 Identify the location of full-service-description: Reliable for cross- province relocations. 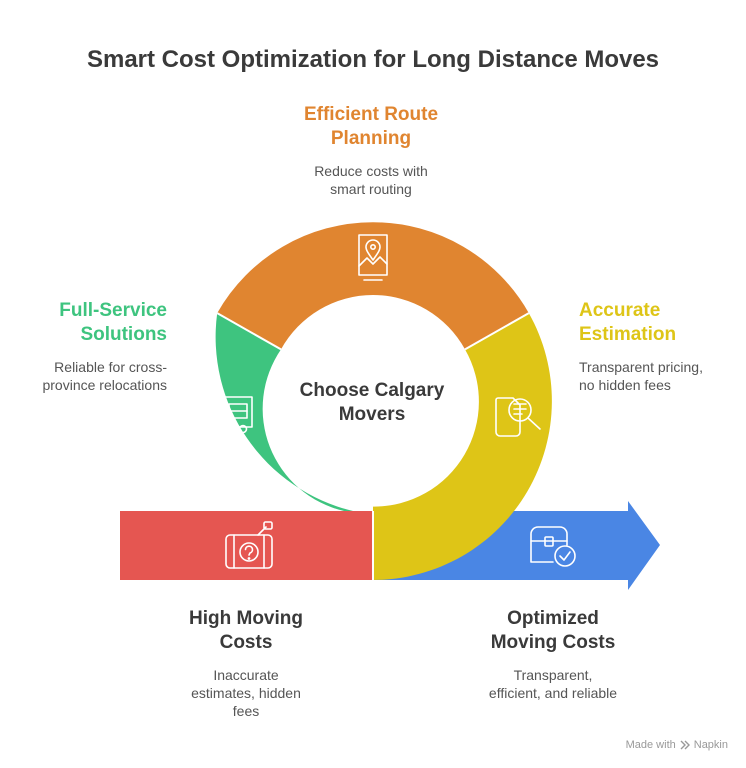
(104, 376).